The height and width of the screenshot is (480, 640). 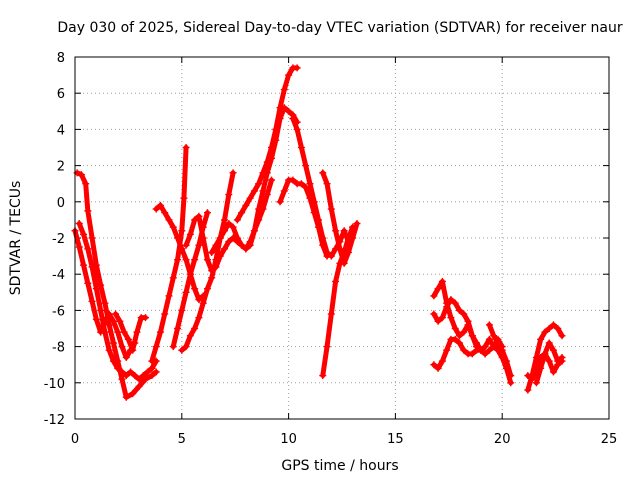 What do you see at coordinates (339, 466) in the screenshot?
I see `x-axis-title: GPS time / hours` at bounding box center [339, 466].